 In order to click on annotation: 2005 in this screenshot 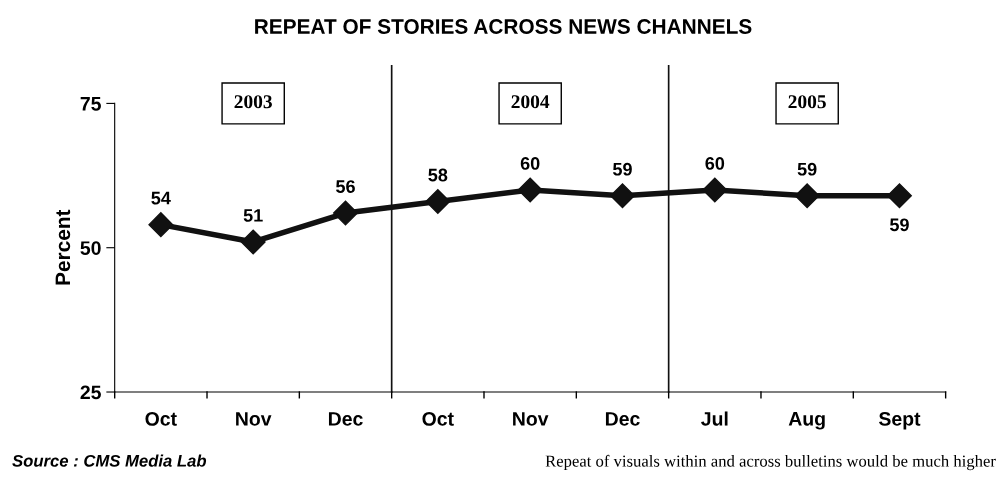, I will do `click(807, 102)`.